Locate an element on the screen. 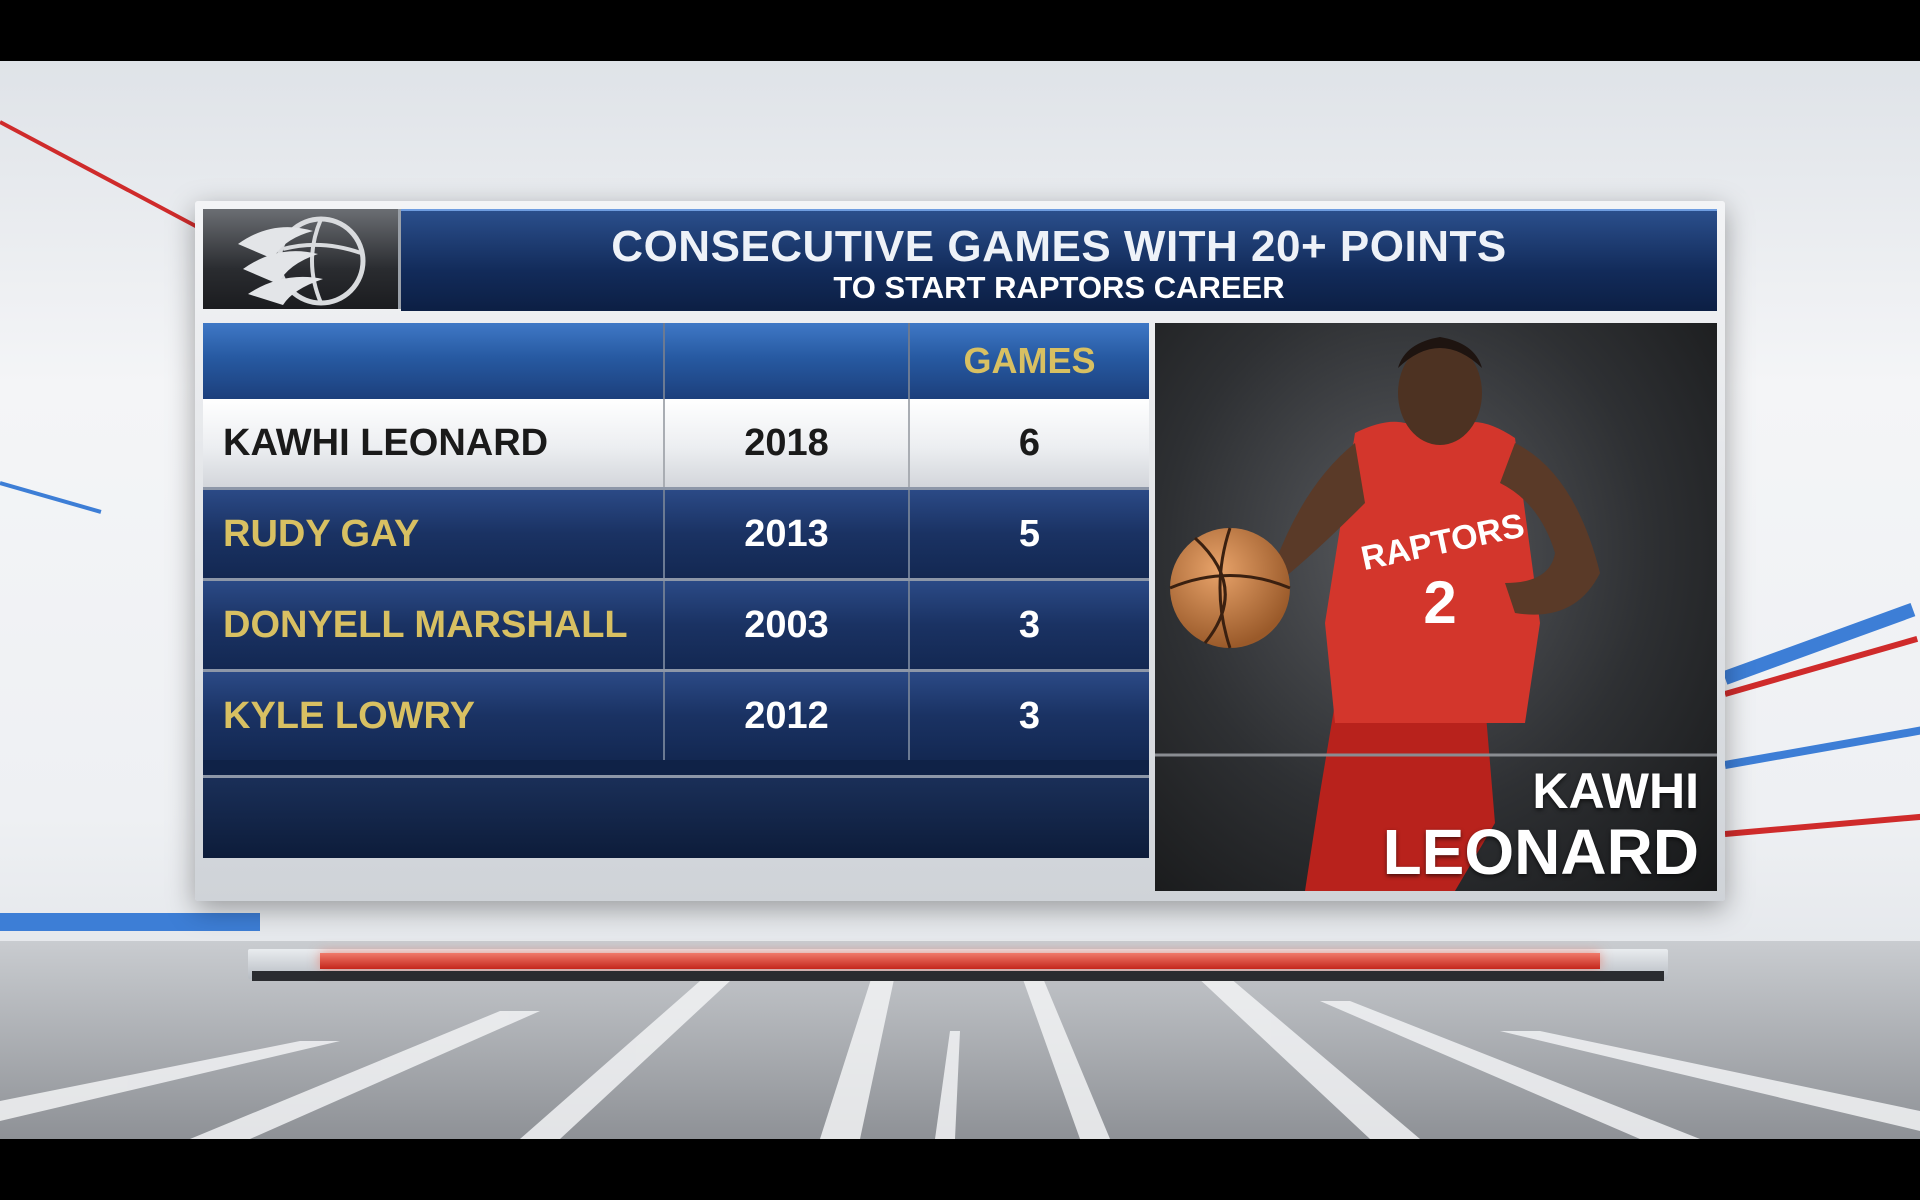 This screenshot has height=1200, width=1920. red-accent-bar is located at coordinates (960, 961).